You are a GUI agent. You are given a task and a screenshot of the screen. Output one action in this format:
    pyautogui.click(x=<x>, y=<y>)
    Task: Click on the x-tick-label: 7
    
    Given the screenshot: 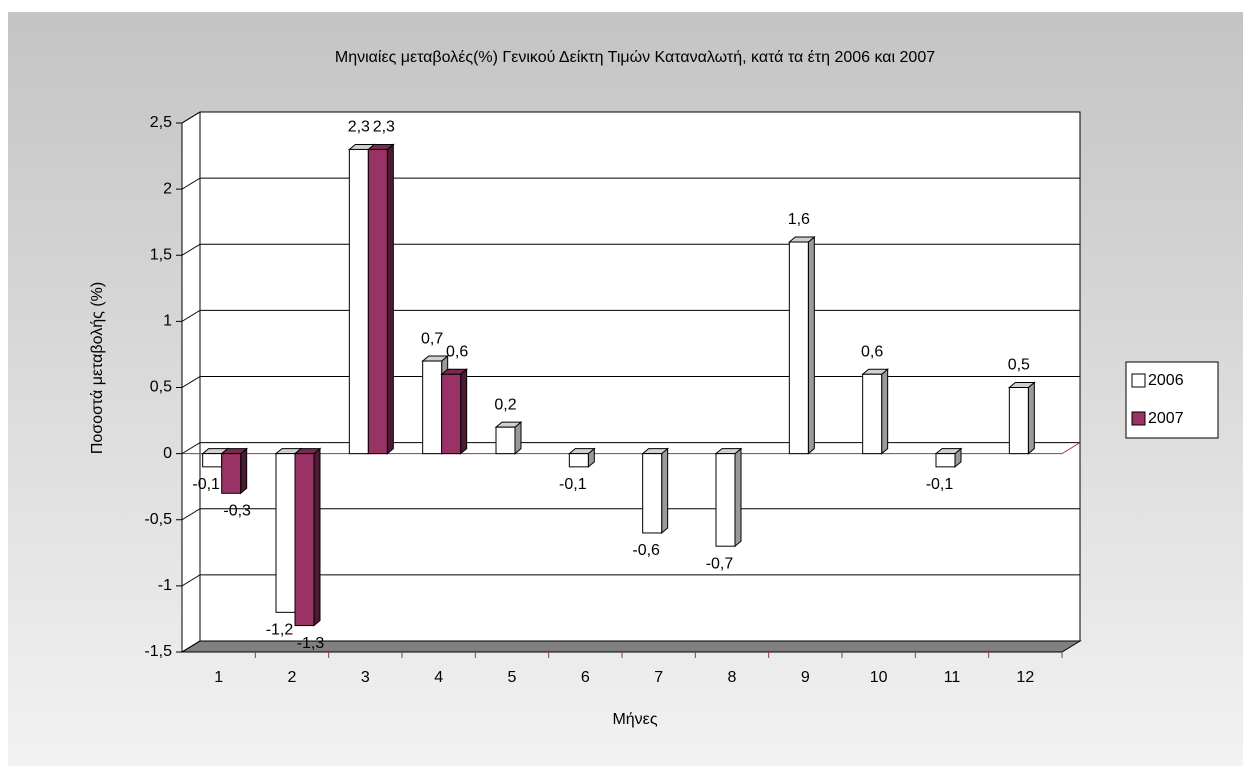 What is the action you would take?
    pyautogui.click(x=658, y=677)
    